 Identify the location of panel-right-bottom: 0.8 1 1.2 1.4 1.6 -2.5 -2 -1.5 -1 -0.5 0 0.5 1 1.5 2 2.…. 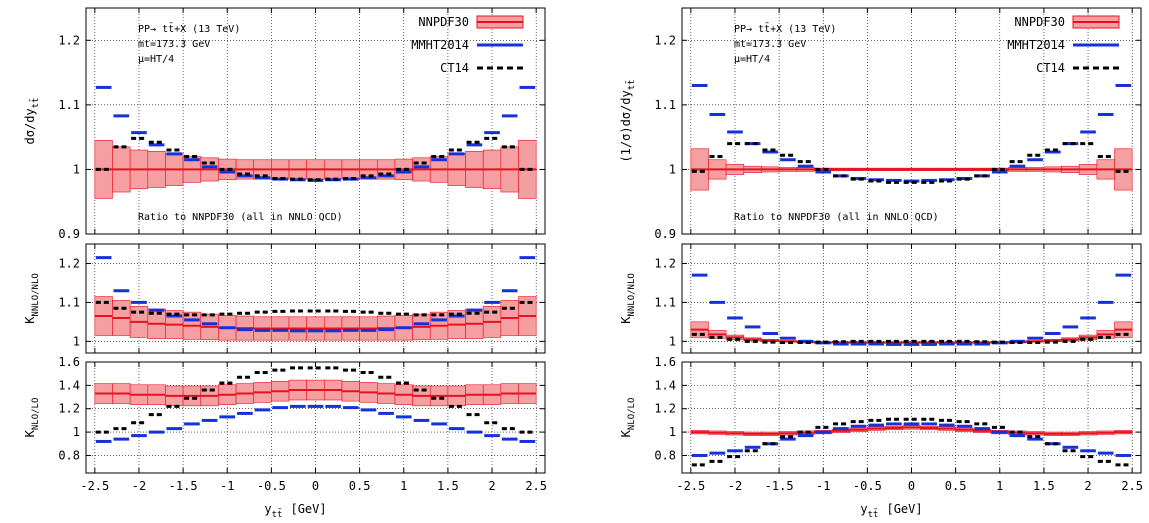
(881, 437).